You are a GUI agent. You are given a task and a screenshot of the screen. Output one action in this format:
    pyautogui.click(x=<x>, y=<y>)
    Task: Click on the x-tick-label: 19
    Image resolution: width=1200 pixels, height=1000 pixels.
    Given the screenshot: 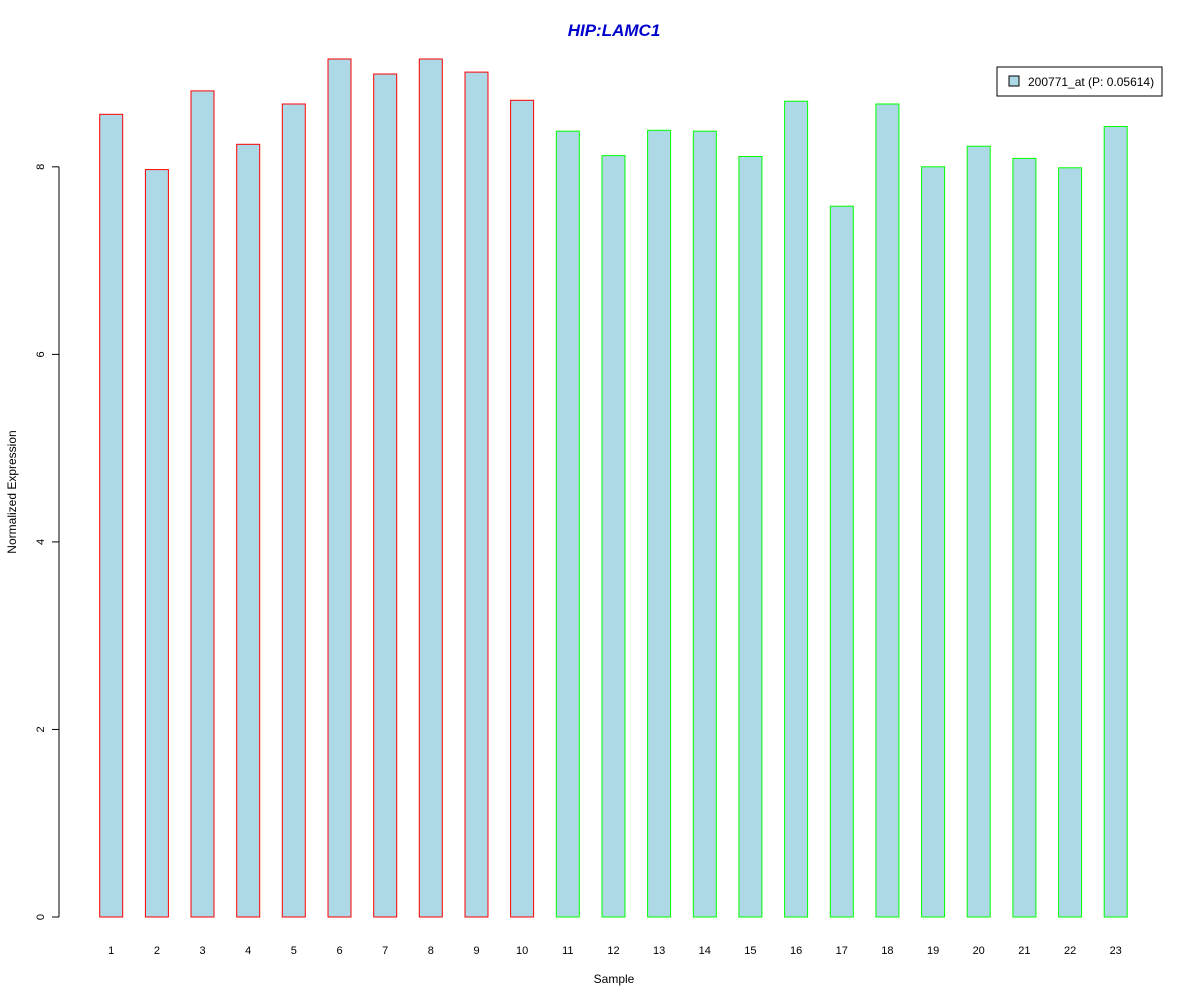 What is the action you would take?
    pyautogui.click(x=933, y=951)
    